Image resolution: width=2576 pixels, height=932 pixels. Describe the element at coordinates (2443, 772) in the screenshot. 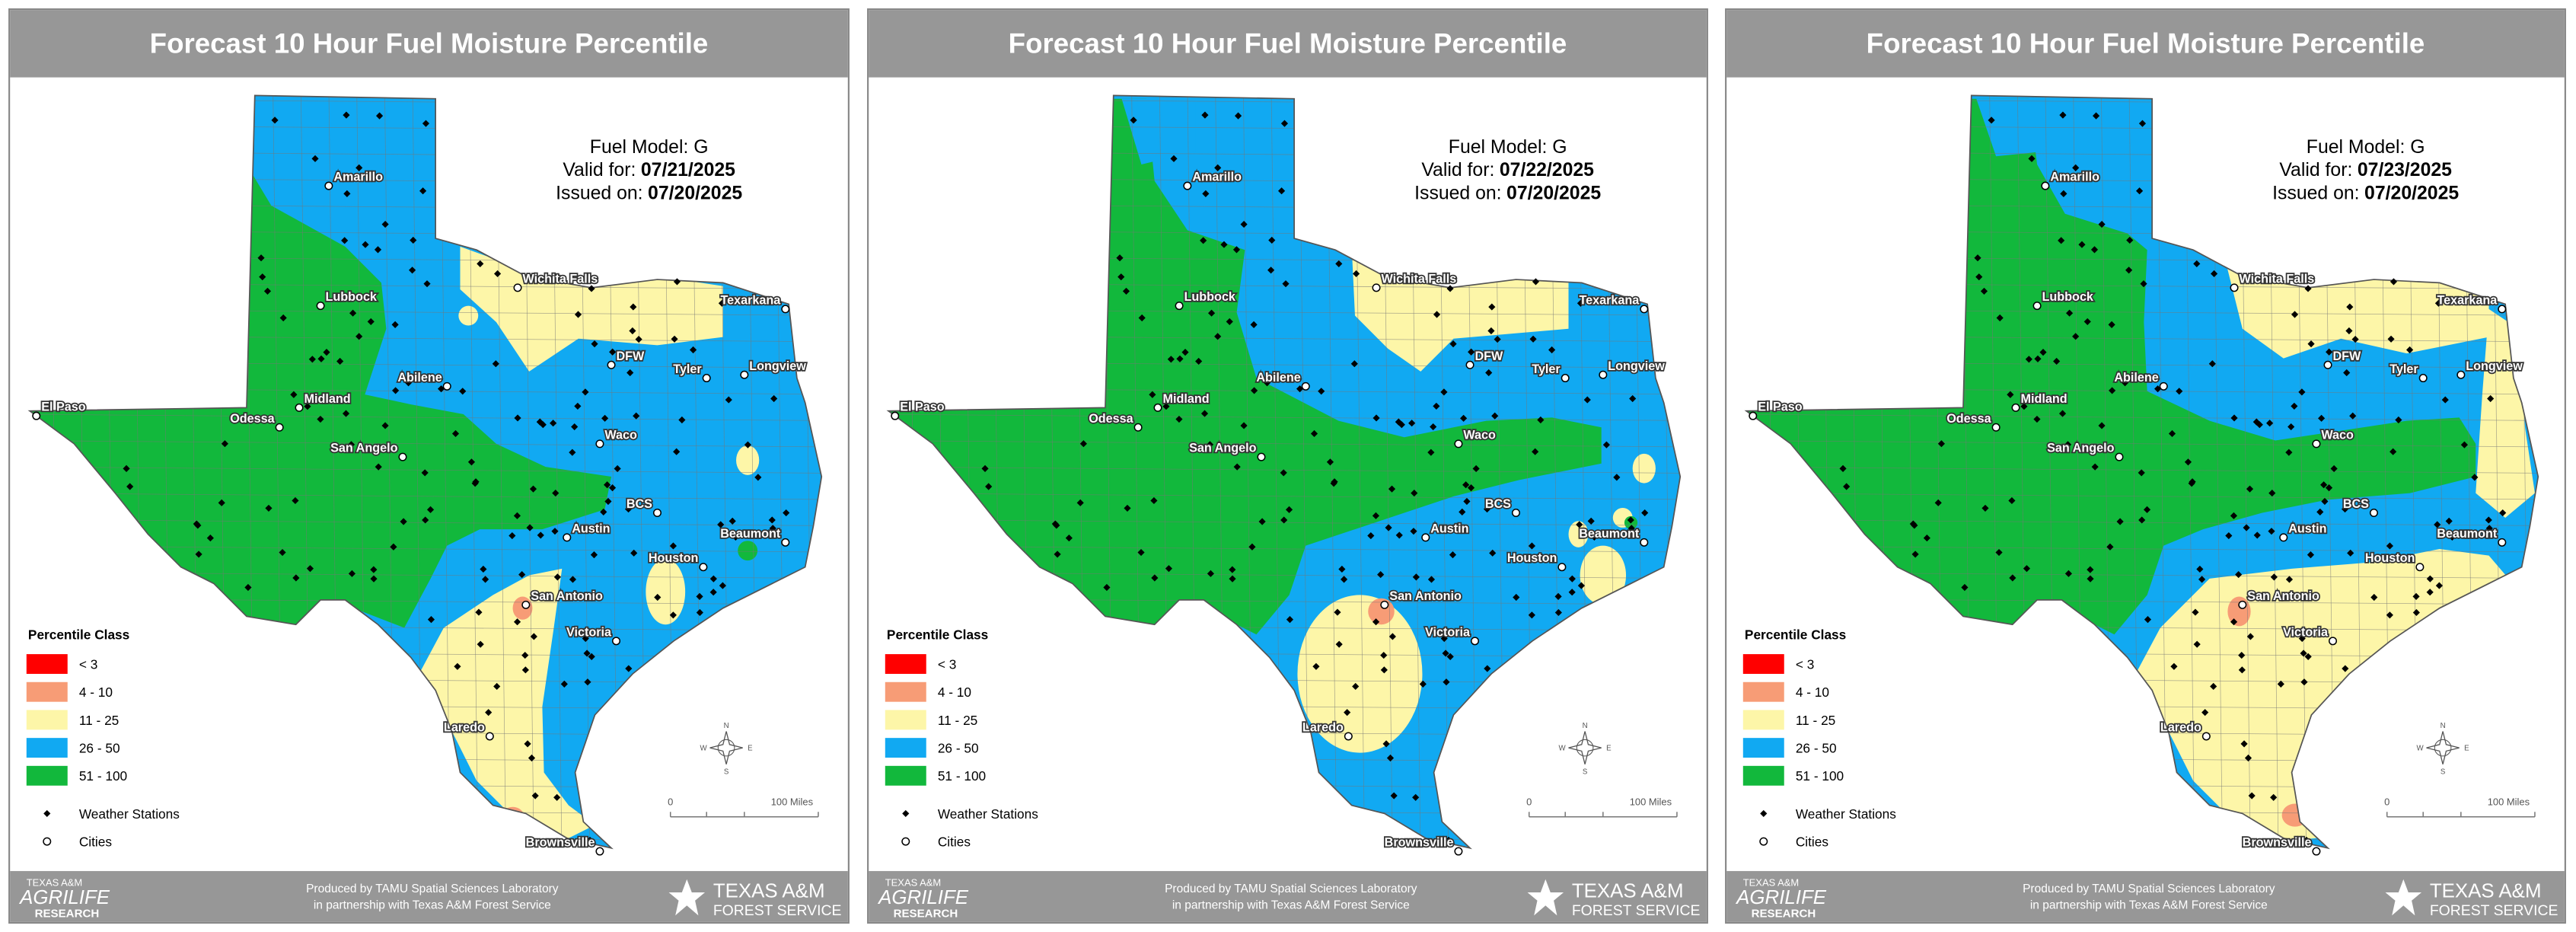

I see `compass-s: S` at that location.